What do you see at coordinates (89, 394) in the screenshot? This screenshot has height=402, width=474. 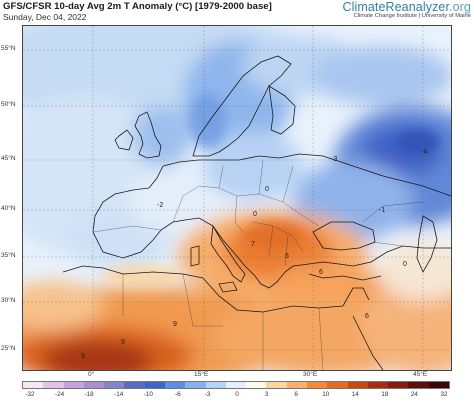 I see `colorbar-tick-label: -18` at bounding box center [89, 394].